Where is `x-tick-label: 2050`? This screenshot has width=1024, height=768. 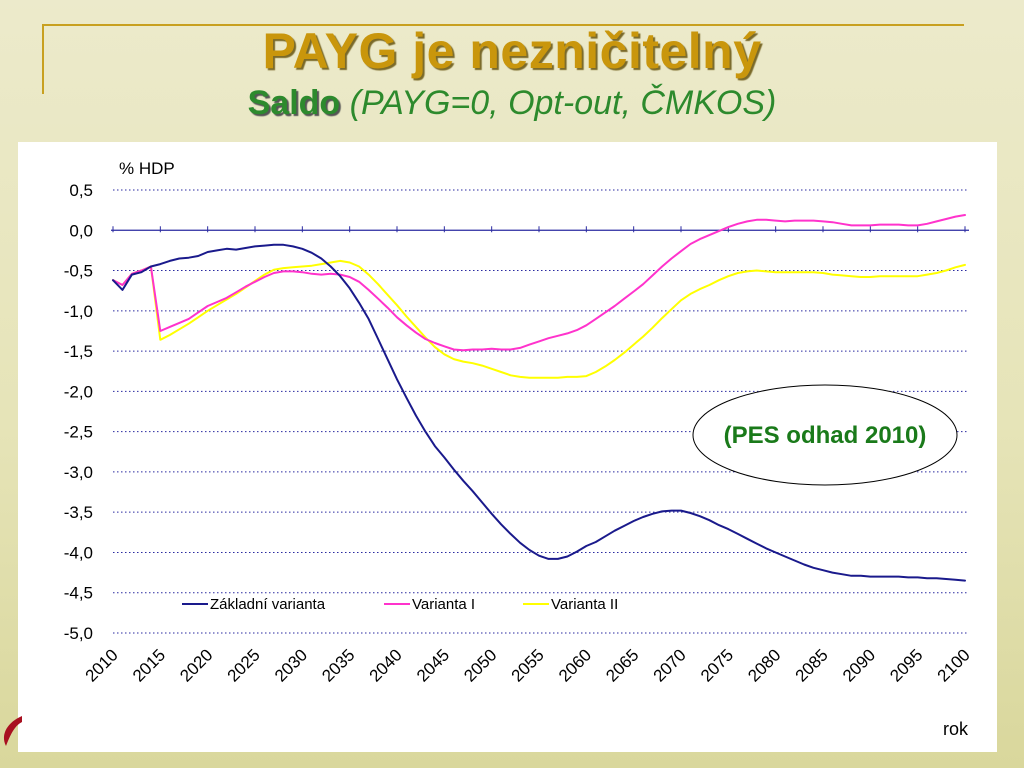 x-tick-label: 2050 is located at coordinates (480, 665).